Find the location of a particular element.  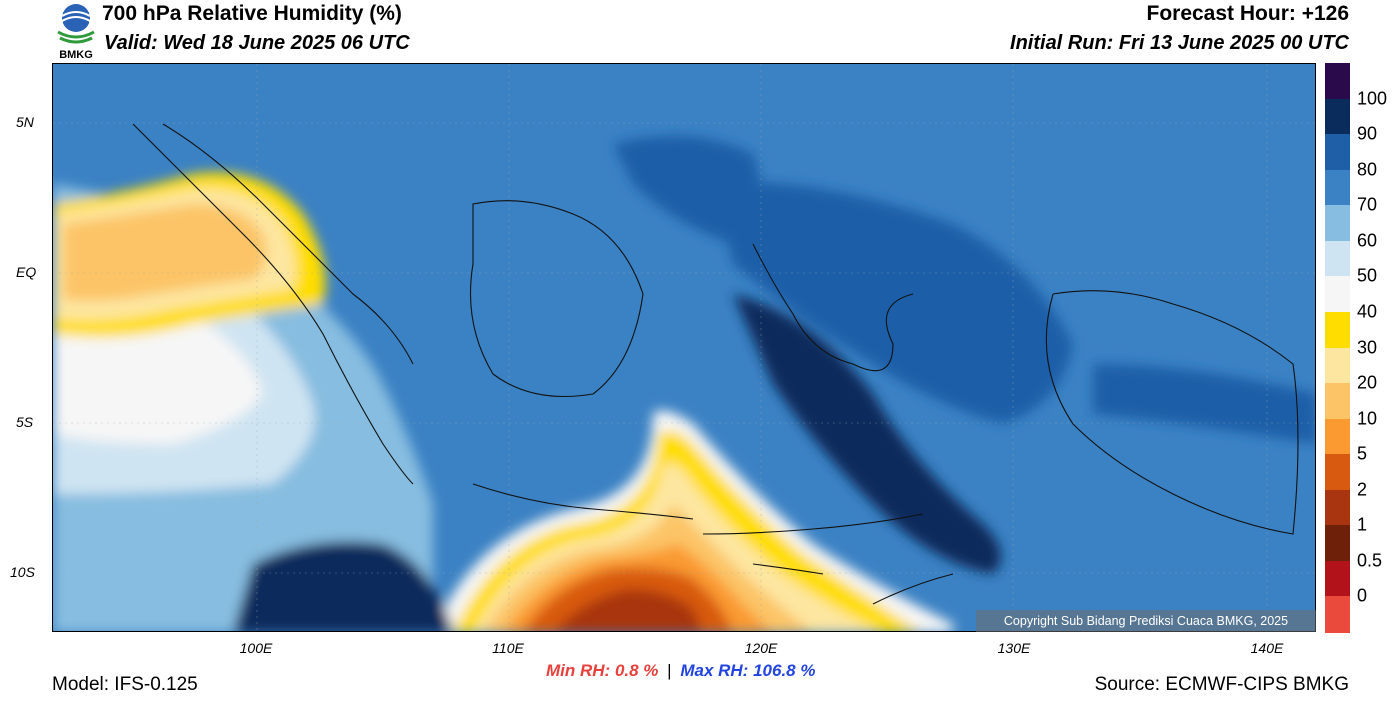

lat-label-10s: 10S is located at coordinates (22, 572).